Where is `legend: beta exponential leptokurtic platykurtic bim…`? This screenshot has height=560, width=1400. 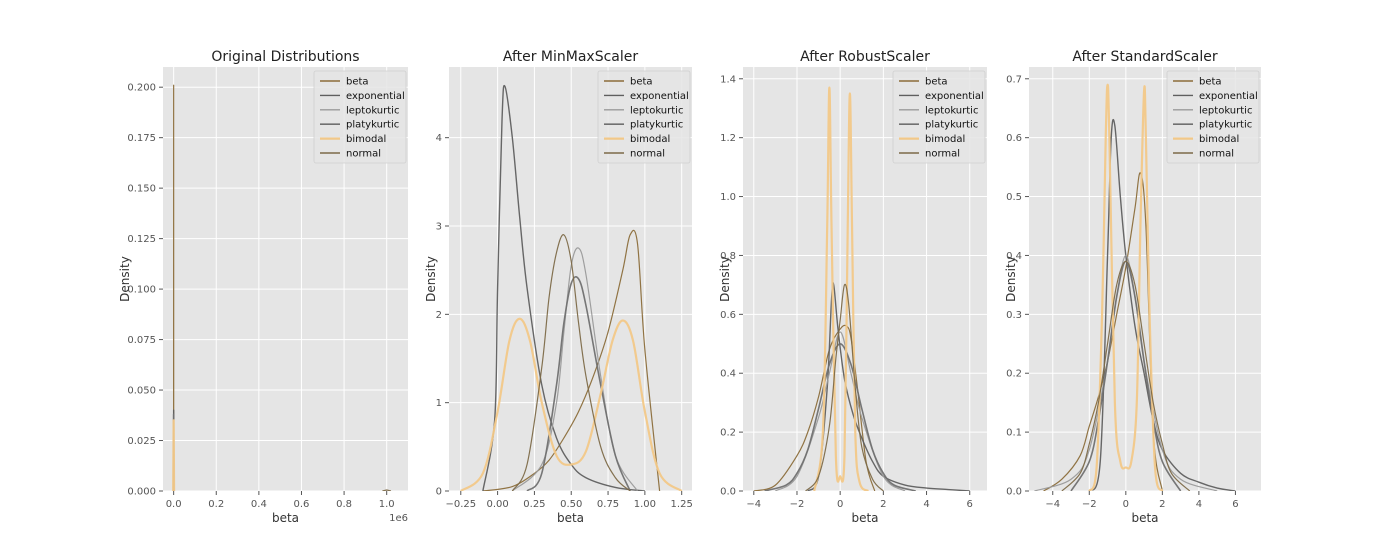 legend: beta exponential leptokurtic platykurtic bim… is located at coordinates (644, 117).